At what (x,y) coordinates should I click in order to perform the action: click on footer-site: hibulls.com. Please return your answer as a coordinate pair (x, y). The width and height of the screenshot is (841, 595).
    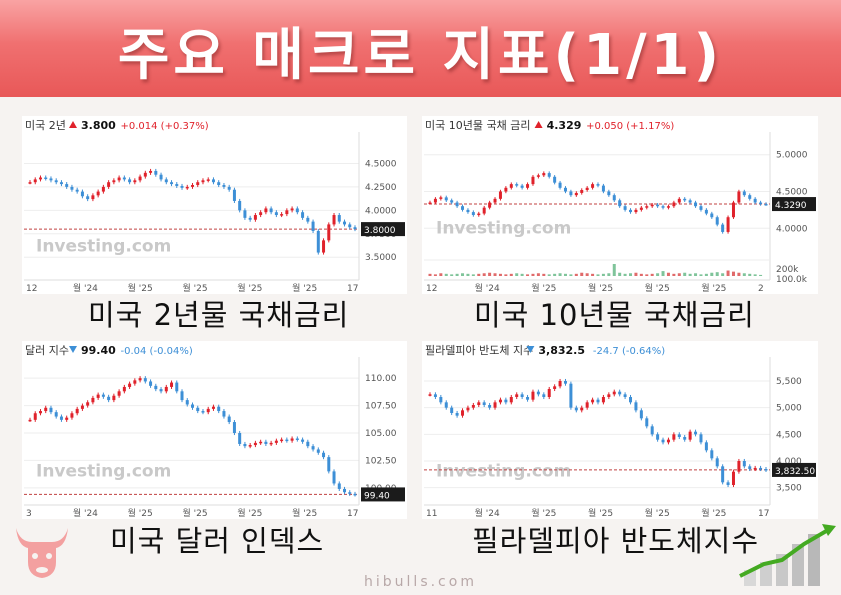
    Looking at the image, I should click on (420, 582).